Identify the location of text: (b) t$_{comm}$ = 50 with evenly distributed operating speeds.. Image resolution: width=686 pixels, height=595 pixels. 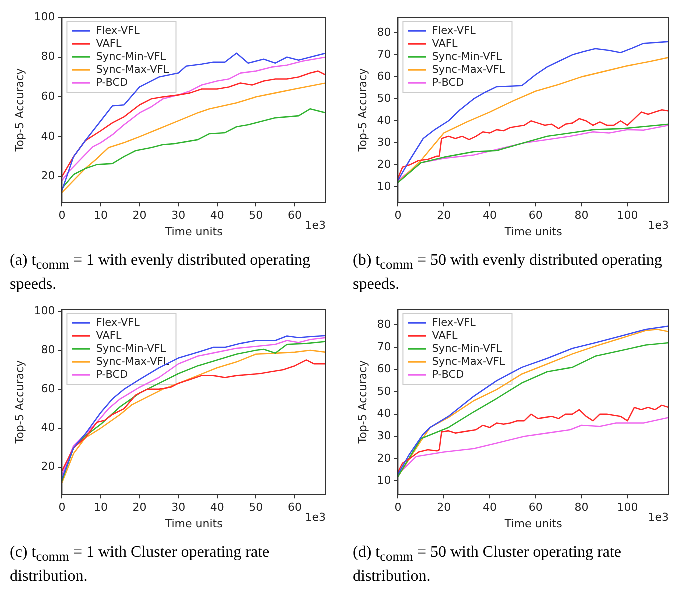
(508, 273).